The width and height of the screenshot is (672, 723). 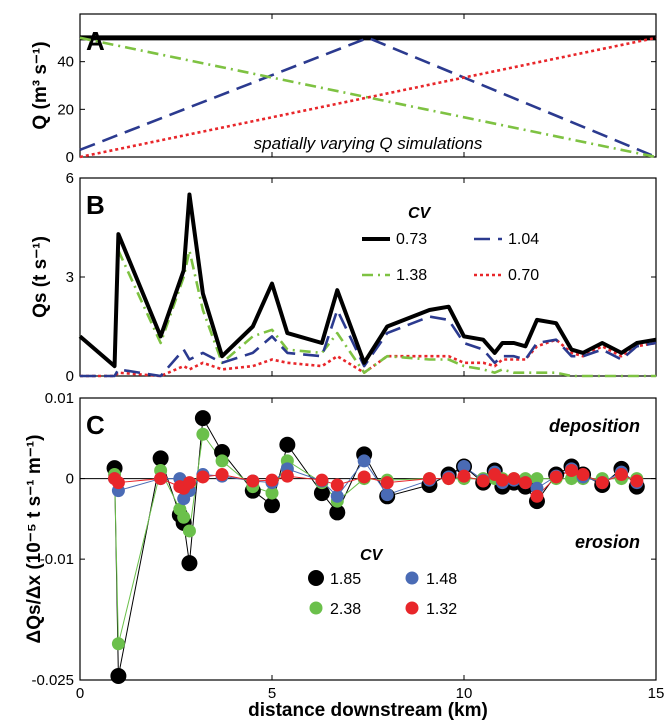 What do you see at coordinates (316, 608) in the screenshot?
I see `legend-marker-2.38` at bounding box center [316, 608].